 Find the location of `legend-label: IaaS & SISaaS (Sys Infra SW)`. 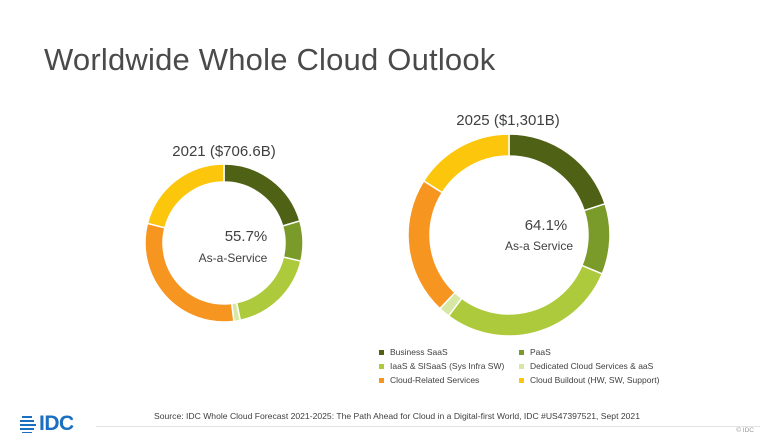

legend-label: IaaS & SISaaS (Sys Infra SW) is located at coordinates (447, 366).